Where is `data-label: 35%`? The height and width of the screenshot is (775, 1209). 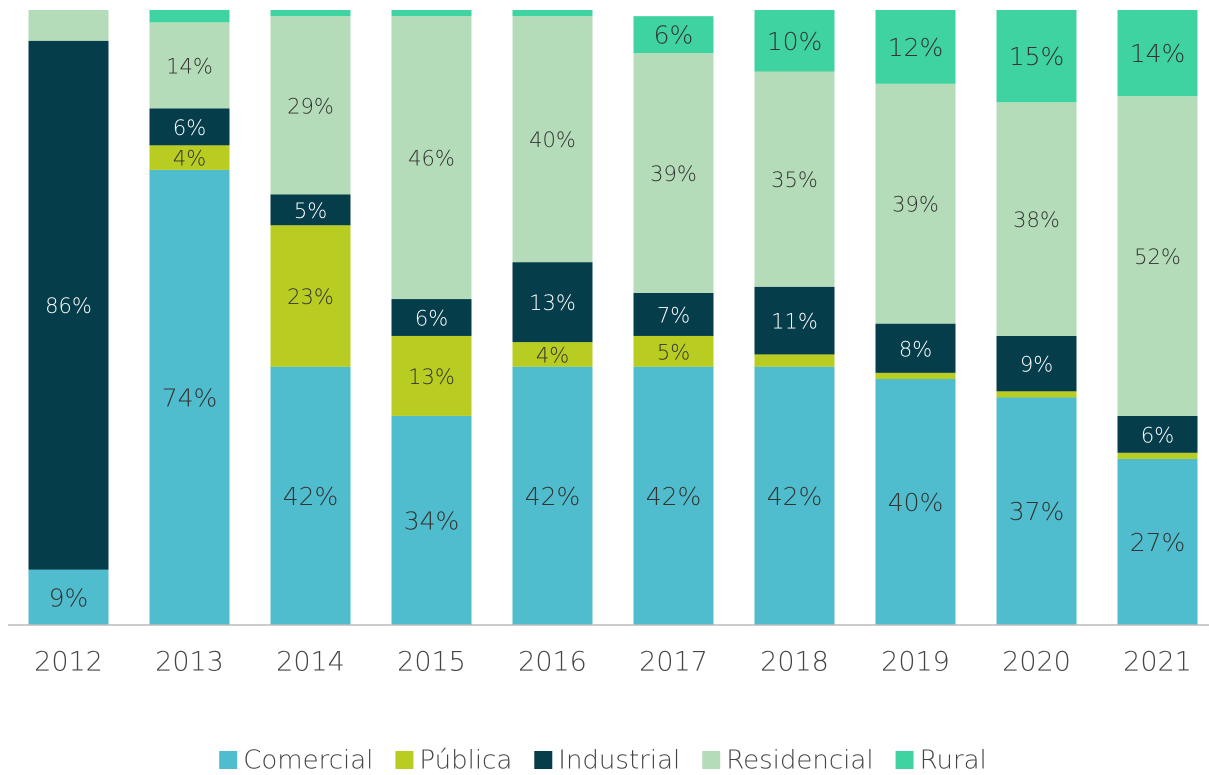 data-label: 35% is located at coordinates (794, 180).